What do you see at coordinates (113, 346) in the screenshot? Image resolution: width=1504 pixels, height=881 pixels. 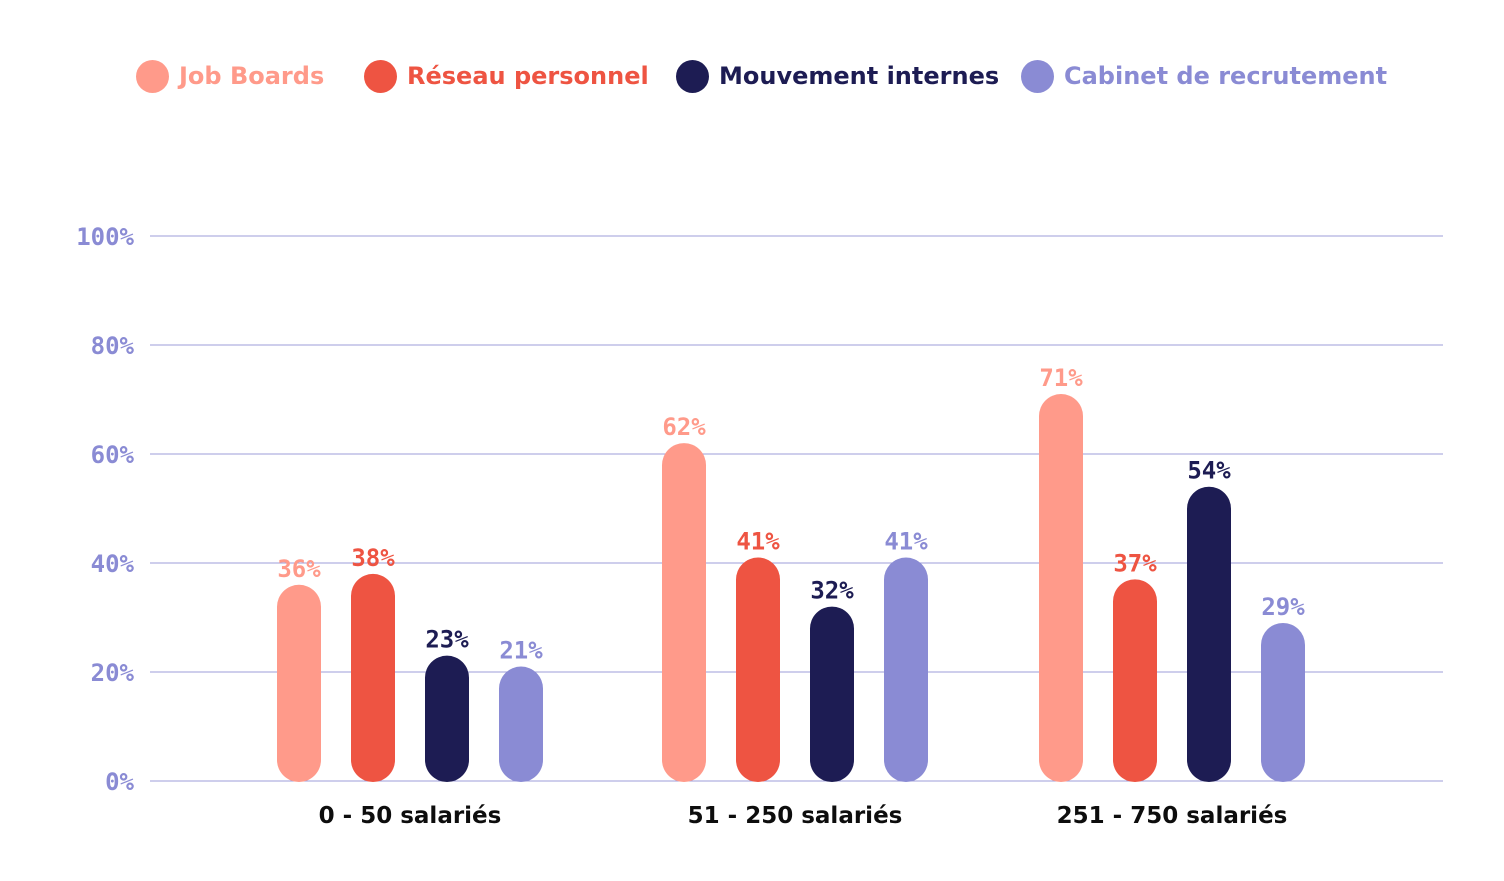 I see `y-tick-label: 80%` at bounding box center [113, 346].